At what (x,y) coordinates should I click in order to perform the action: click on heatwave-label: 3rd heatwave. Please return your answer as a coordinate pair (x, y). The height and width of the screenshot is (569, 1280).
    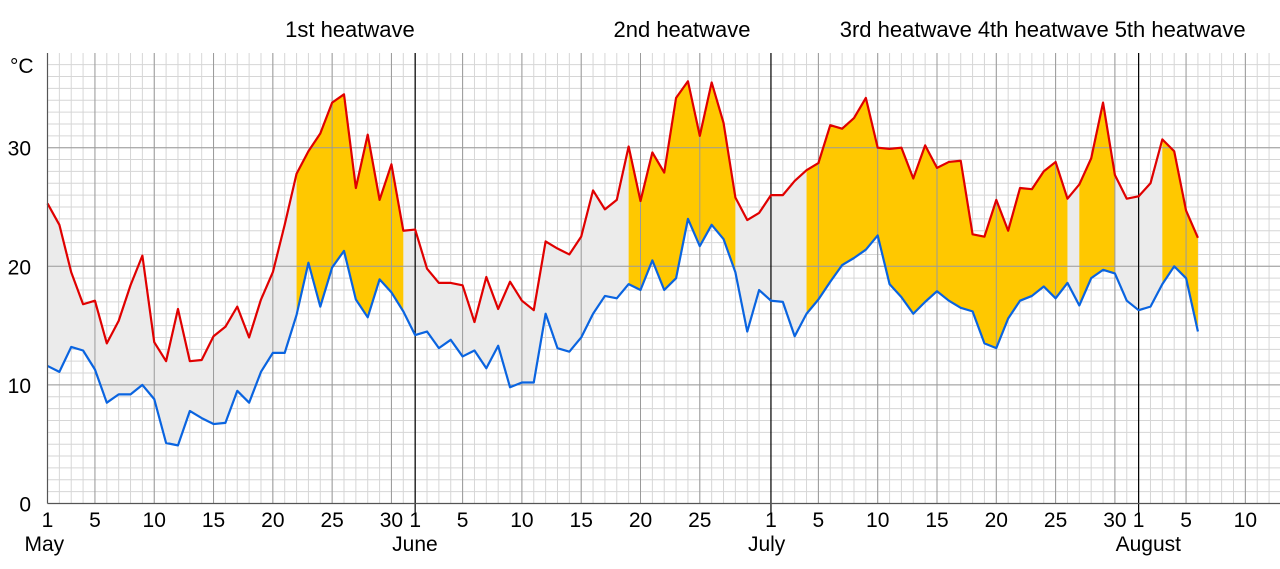
    Looking at the image, I should click on (906, 29).